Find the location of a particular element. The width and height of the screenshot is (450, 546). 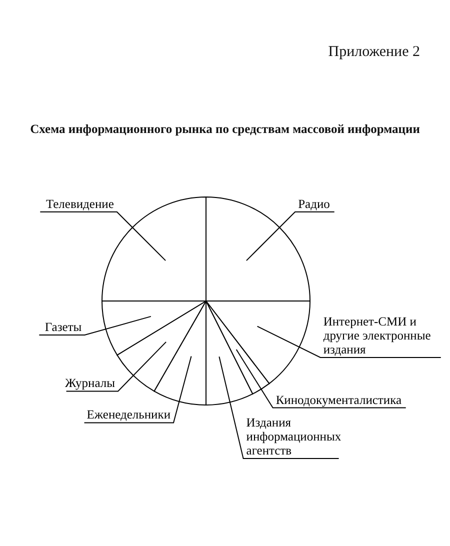

slice-label: Радио is located at coordinates (314, 203).